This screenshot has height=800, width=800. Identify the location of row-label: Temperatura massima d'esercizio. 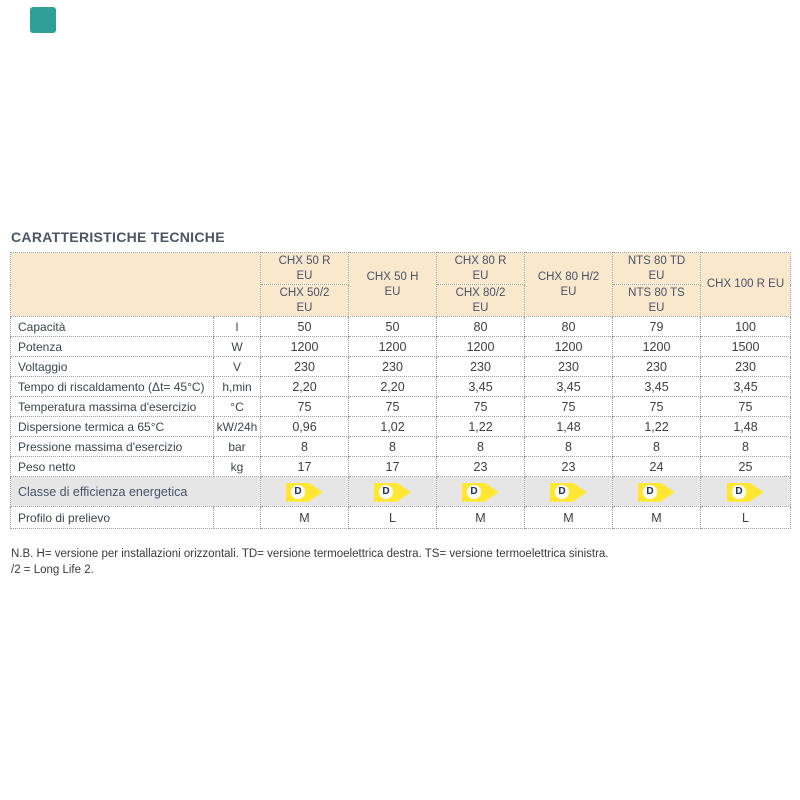
(112, 406).